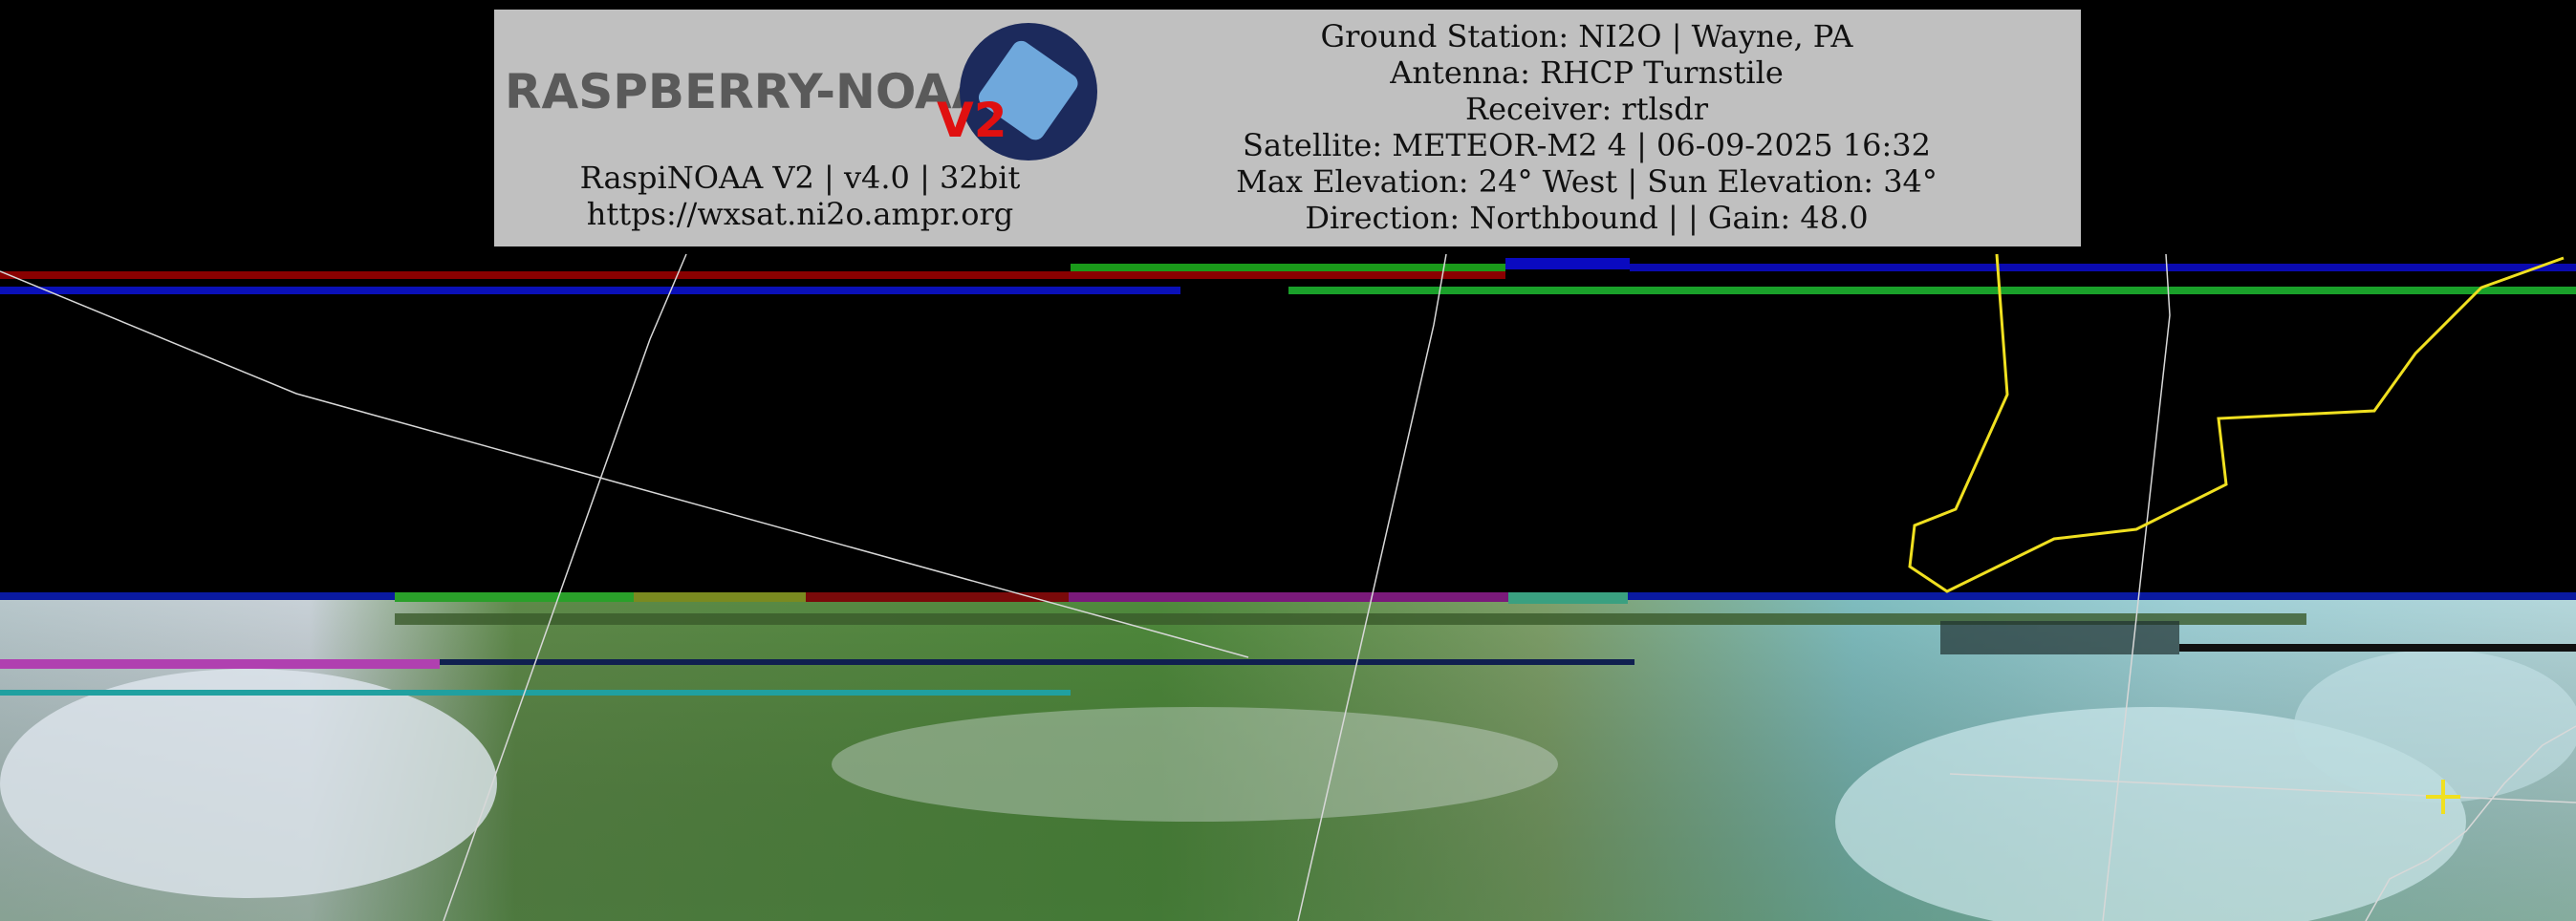 This screenshot has height=921, width=2576. Describe the element at coordinates (1288, 644) in the screenshot. I see `image-stripes` at that location.